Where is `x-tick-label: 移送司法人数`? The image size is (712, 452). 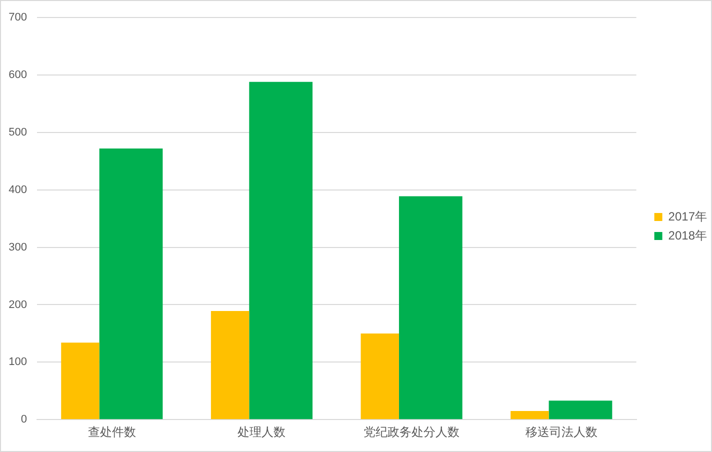 x-tick-label: 移送司法人数 is located at coordinates (561, 432).